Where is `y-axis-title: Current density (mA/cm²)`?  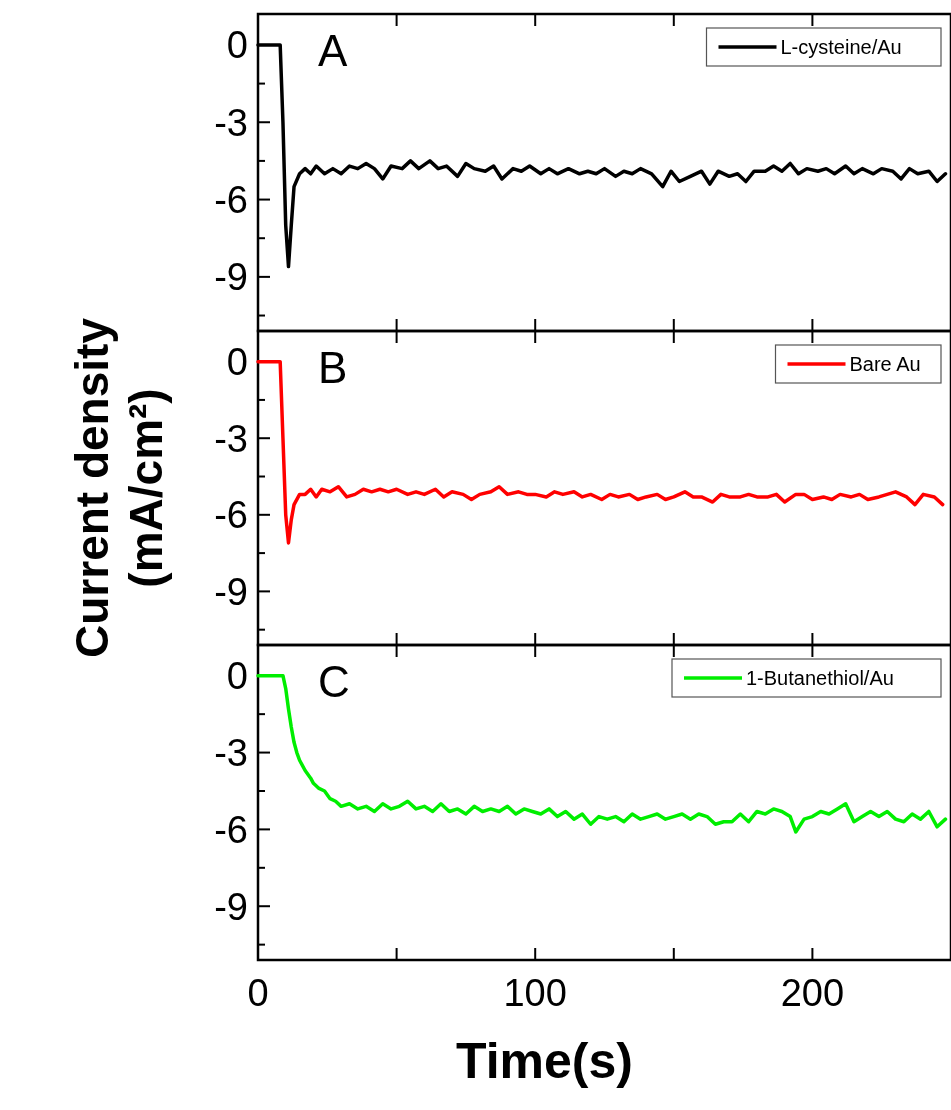 y-axis-title: Current density (mA/cm²) is located at coordinates (119, 487).